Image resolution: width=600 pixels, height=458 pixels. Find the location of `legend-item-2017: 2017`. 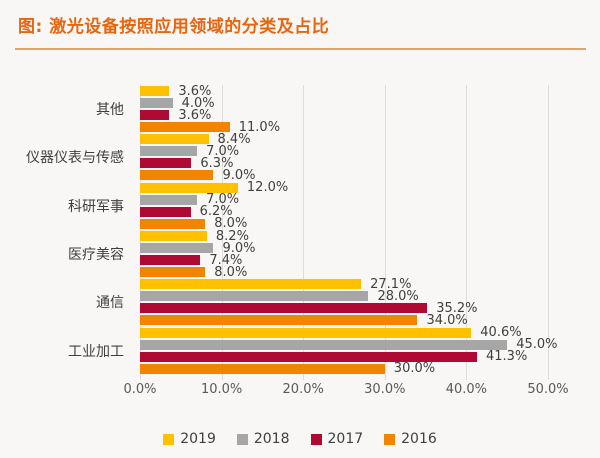

legend-item-2017: 2017 is located at coordinates (337, 439).